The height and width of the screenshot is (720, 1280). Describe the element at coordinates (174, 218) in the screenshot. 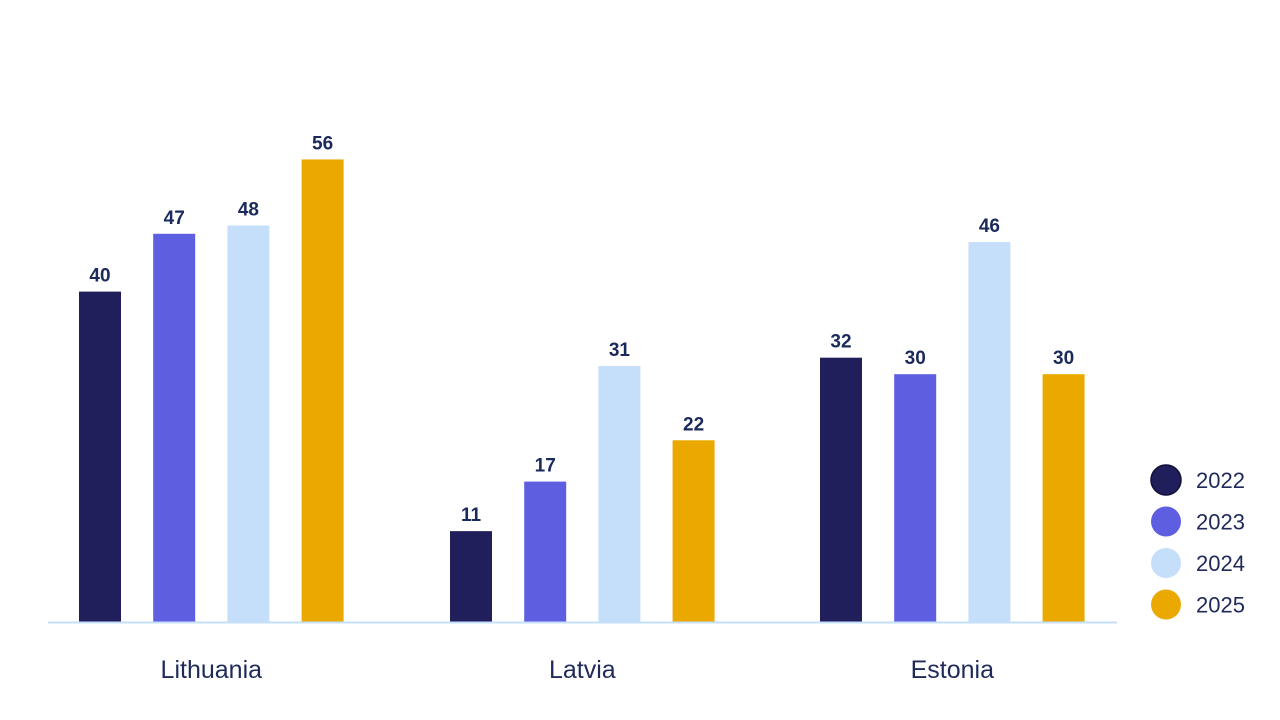

I see `value-label-lithuania-2023: 47` at that location.